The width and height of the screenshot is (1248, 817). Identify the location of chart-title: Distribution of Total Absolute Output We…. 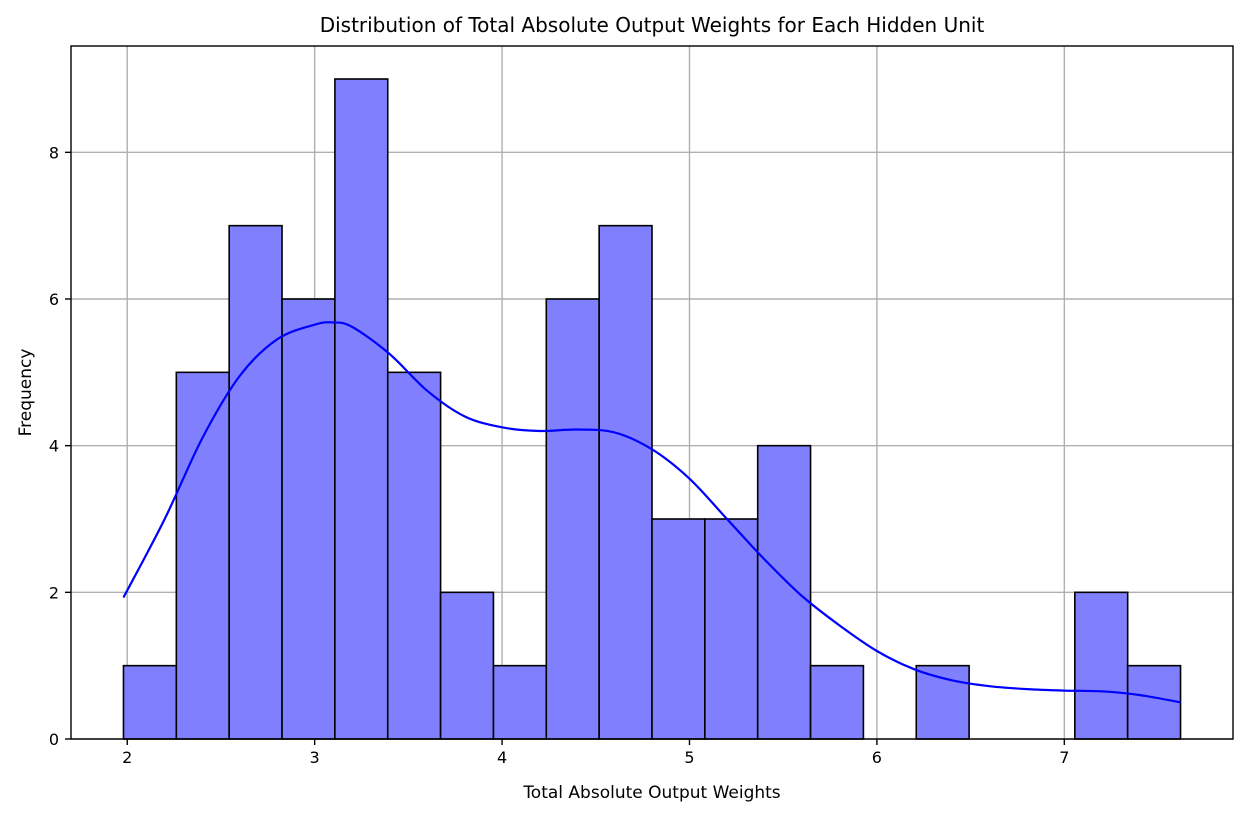
(652, 25).